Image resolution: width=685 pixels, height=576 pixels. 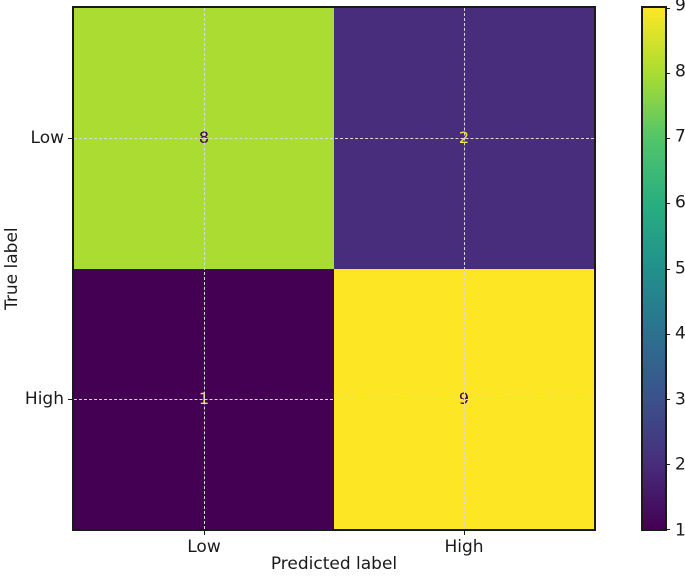 What do you see at coordinates (680, 268) in the screenshot?
I see `colorbar-tick-label: 5` at bounding box center [680, 268].